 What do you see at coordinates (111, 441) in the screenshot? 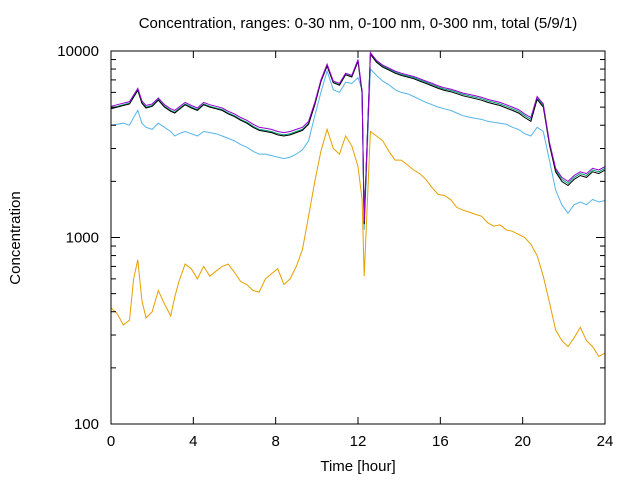
I see `x-tick-label: 0` at bounding box center [111, 441].